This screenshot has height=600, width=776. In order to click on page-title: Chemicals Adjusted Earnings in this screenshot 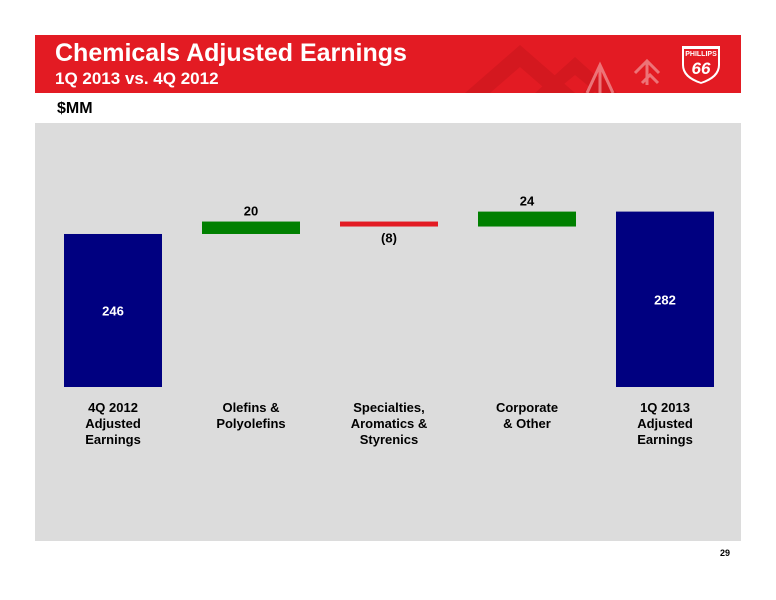, I will do `click(231, 53)`.